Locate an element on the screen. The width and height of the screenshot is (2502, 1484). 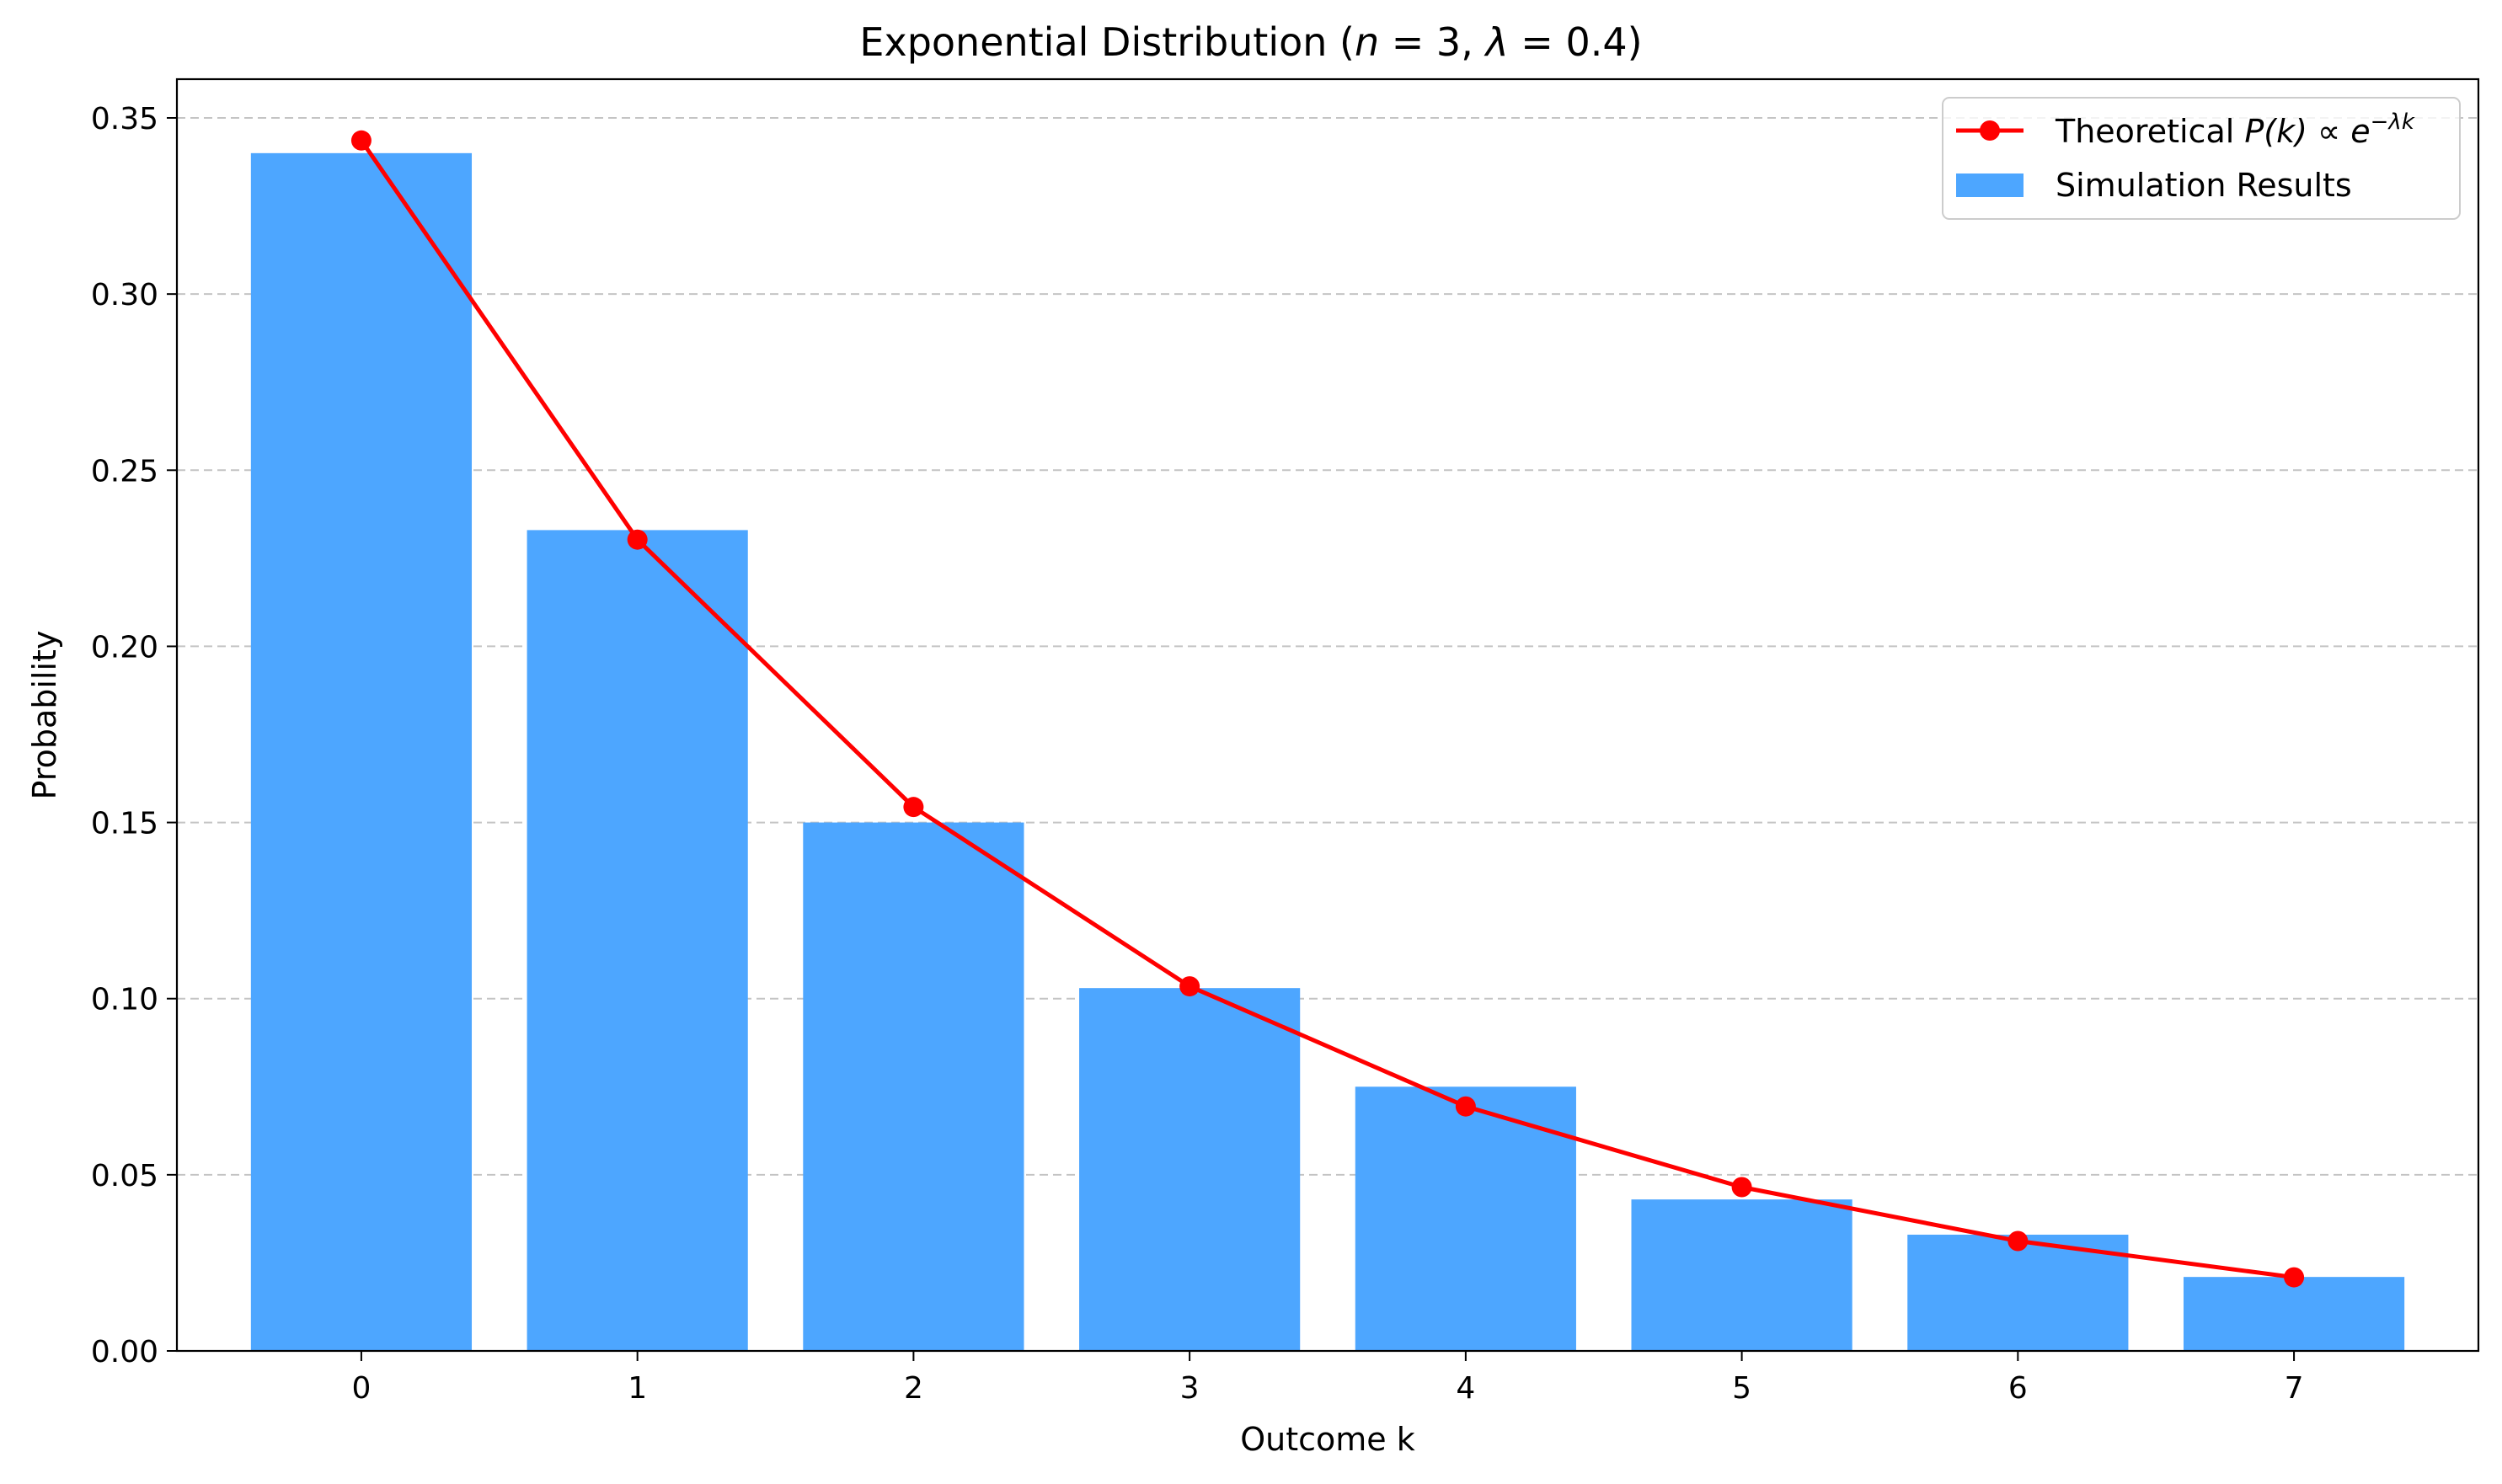
y-tick-label: 0.05 is located at coordinates (124, 1176).